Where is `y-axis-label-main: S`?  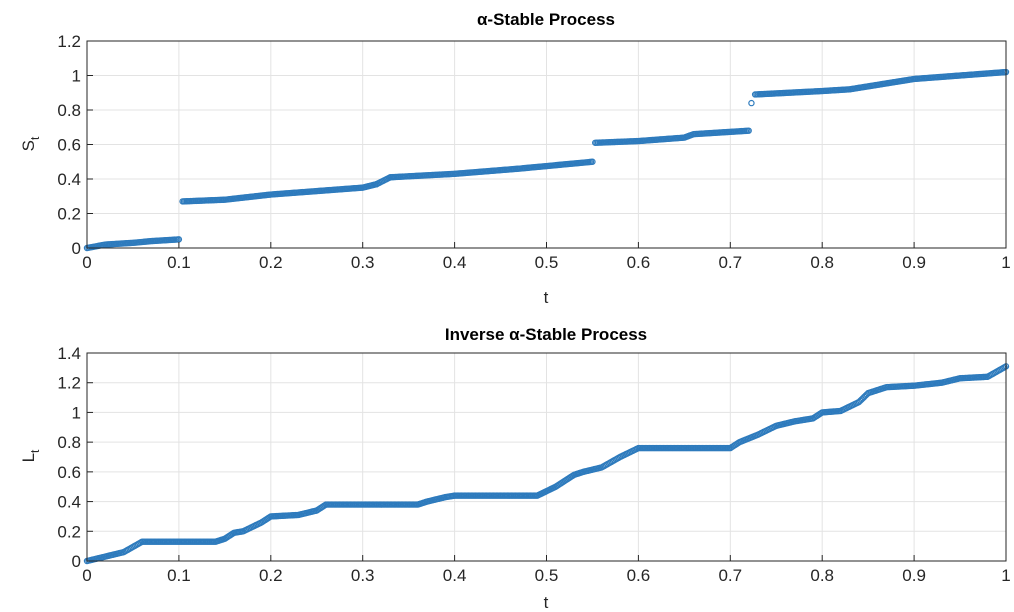 y-axis-label-main: S is located at coordinates (28, 145).